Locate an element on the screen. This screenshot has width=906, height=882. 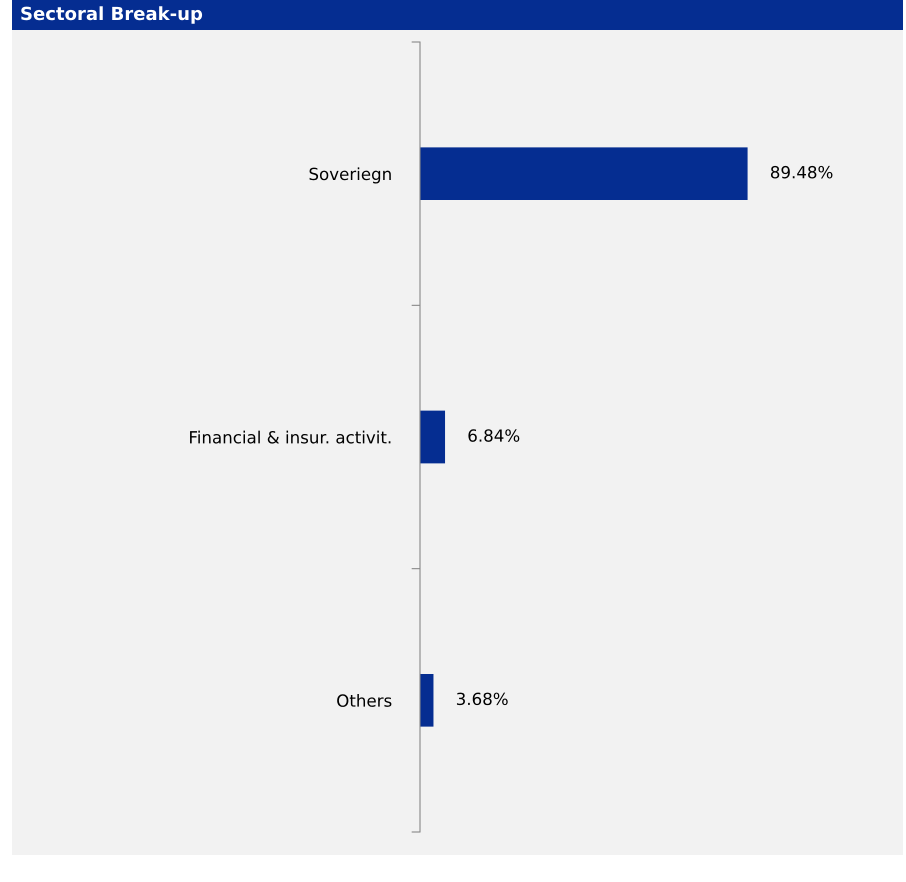
text: Sectoral Break-up is located at coordinates (111, 15).